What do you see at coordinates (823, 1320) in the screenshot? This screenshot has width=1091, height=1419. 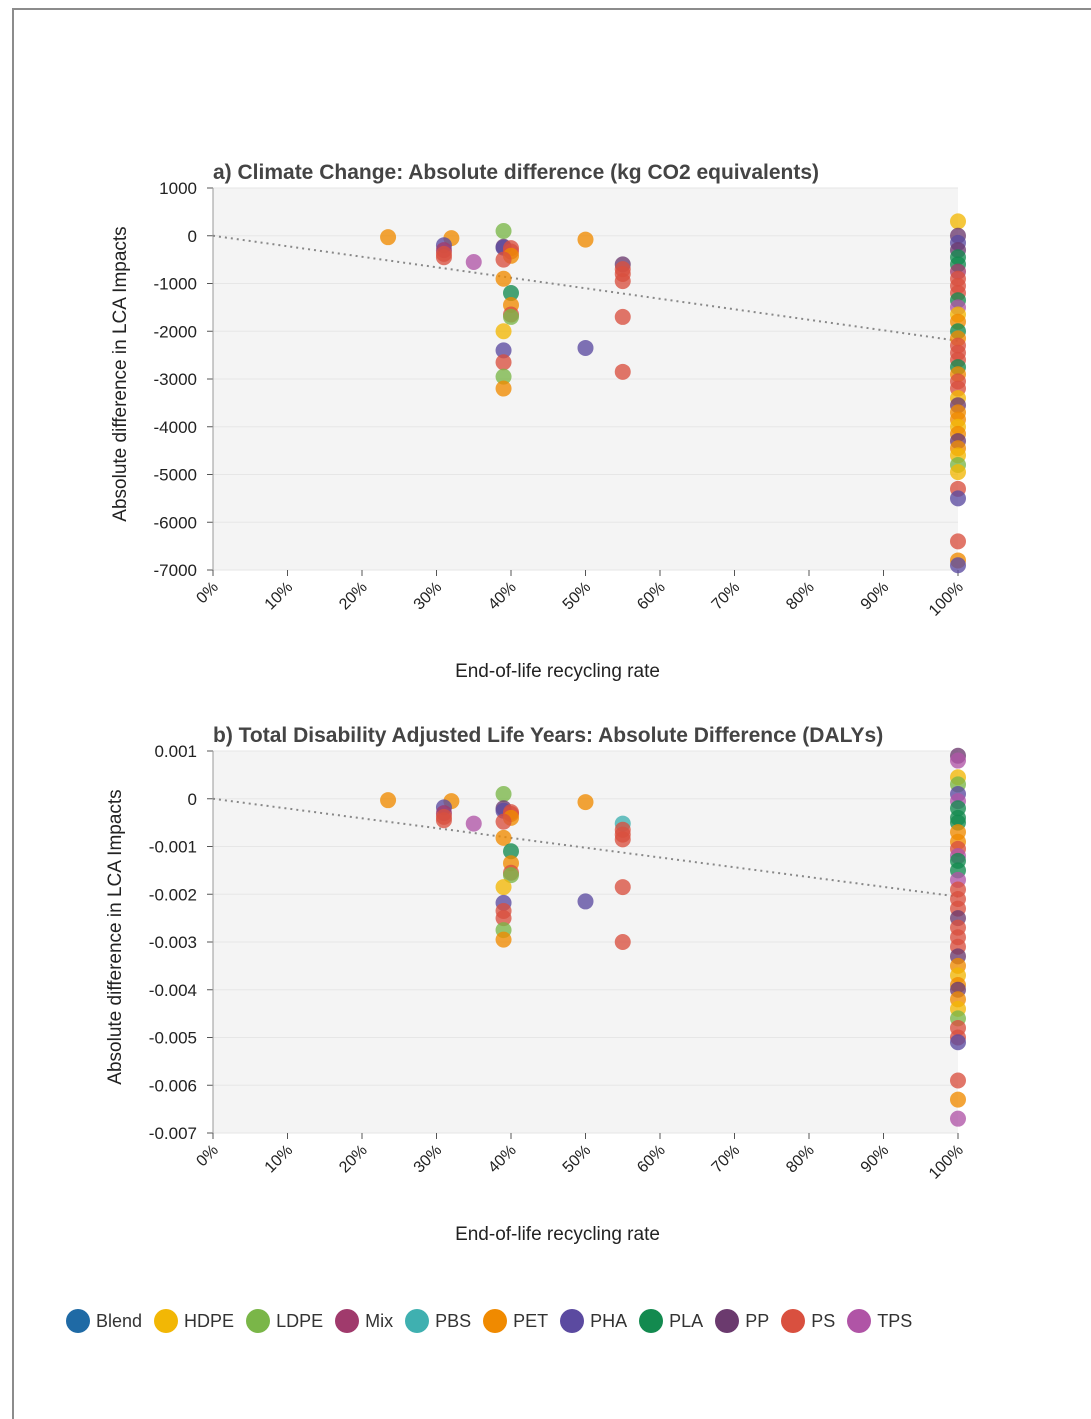 I see `legend-label: PS` at bounding box center [823, 1320].